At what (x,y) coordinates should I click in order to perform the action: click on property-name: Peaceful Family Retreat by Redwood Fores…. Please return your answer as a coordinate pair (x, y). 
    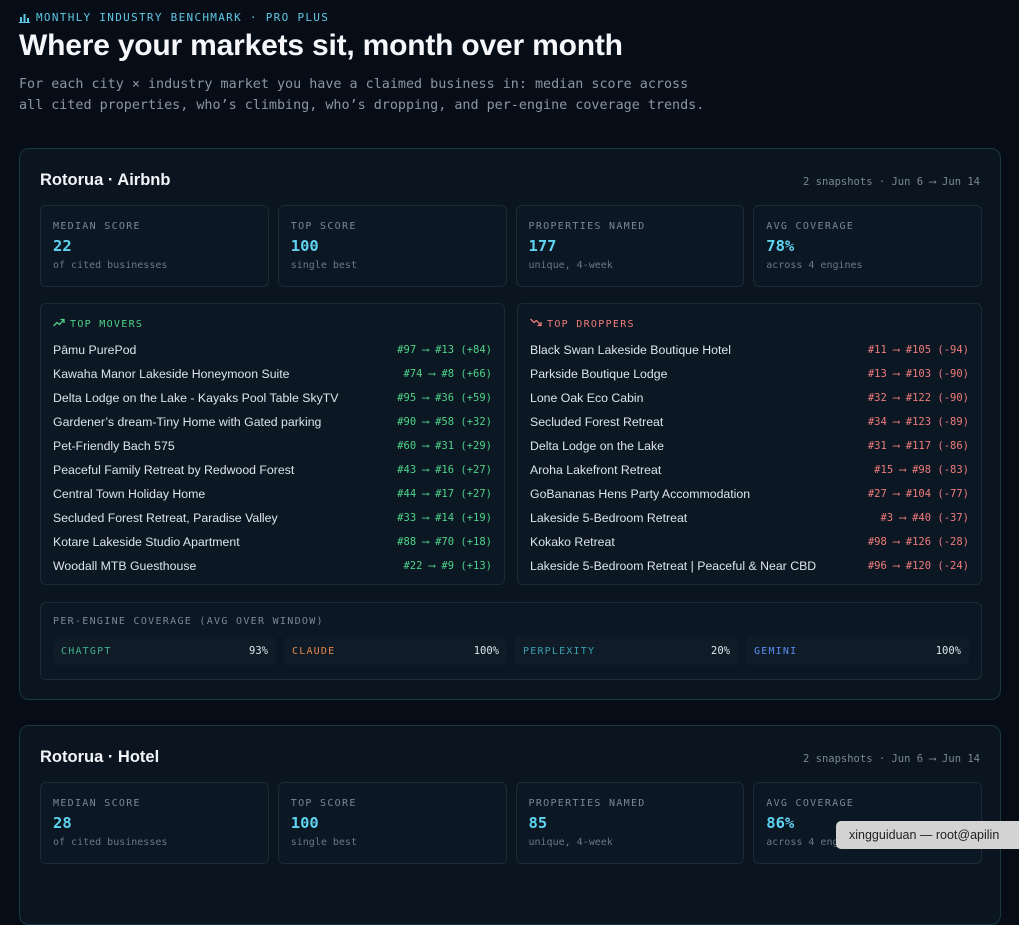
    Looking at the image, I should click on (174, 470).